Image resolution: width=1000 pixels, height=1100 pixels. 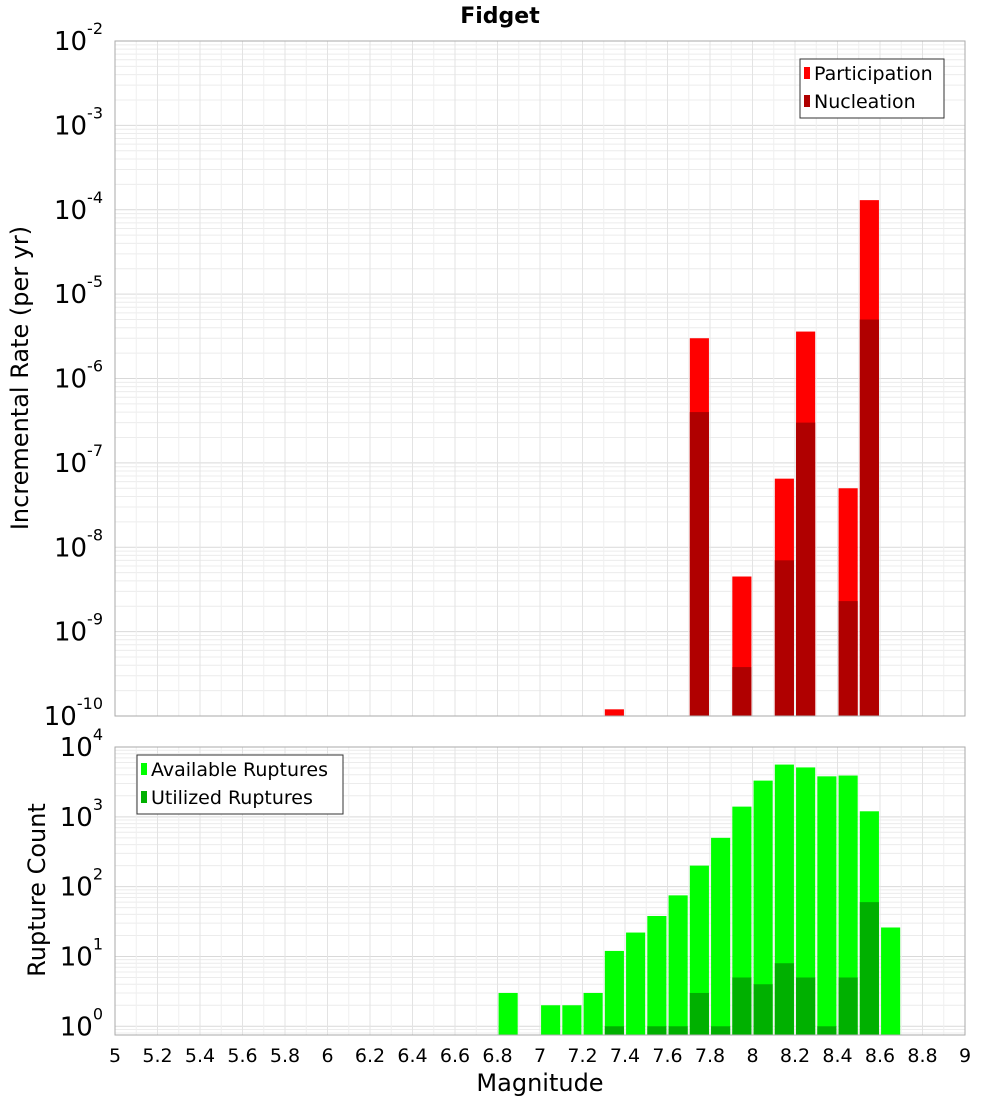 I want to click on y-tick-label: 10⁻⁷, so click(x=78, y=460).